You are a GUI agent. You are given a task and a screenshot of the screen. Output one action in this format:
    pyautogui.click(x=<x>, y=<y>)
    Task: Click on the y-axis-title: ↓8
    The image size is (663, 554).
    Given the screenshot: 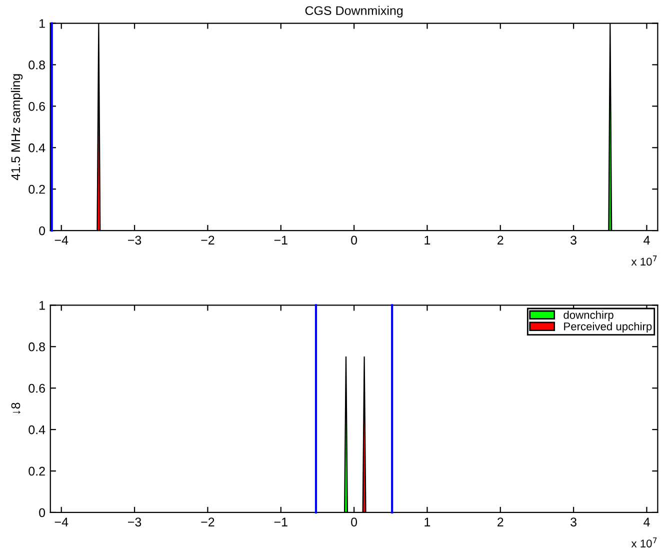 What is the action you would take?
    pyautogui.click(x=15, y=408)
    